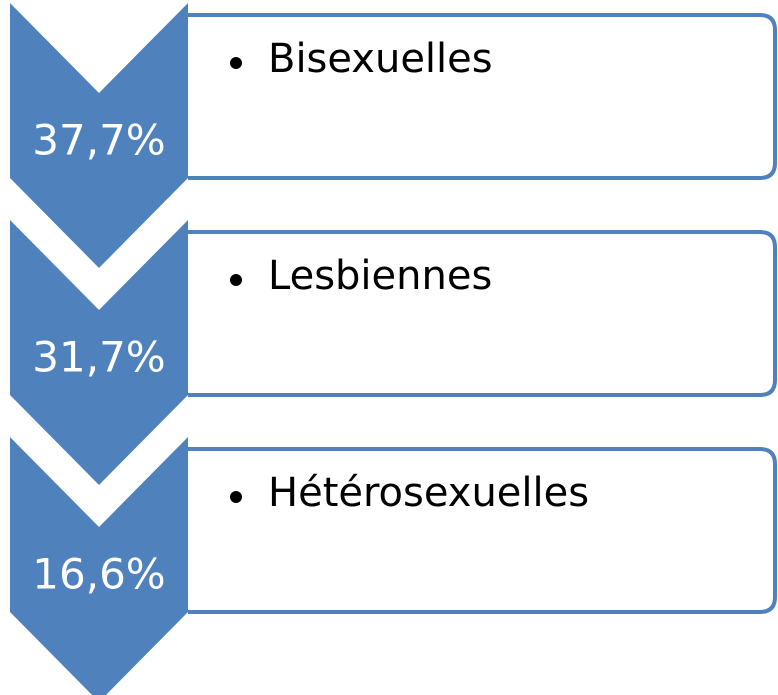 The width and height of the screenshot is (778, 695). I want to click on percent-label: 16,6%, so click(98, 574).